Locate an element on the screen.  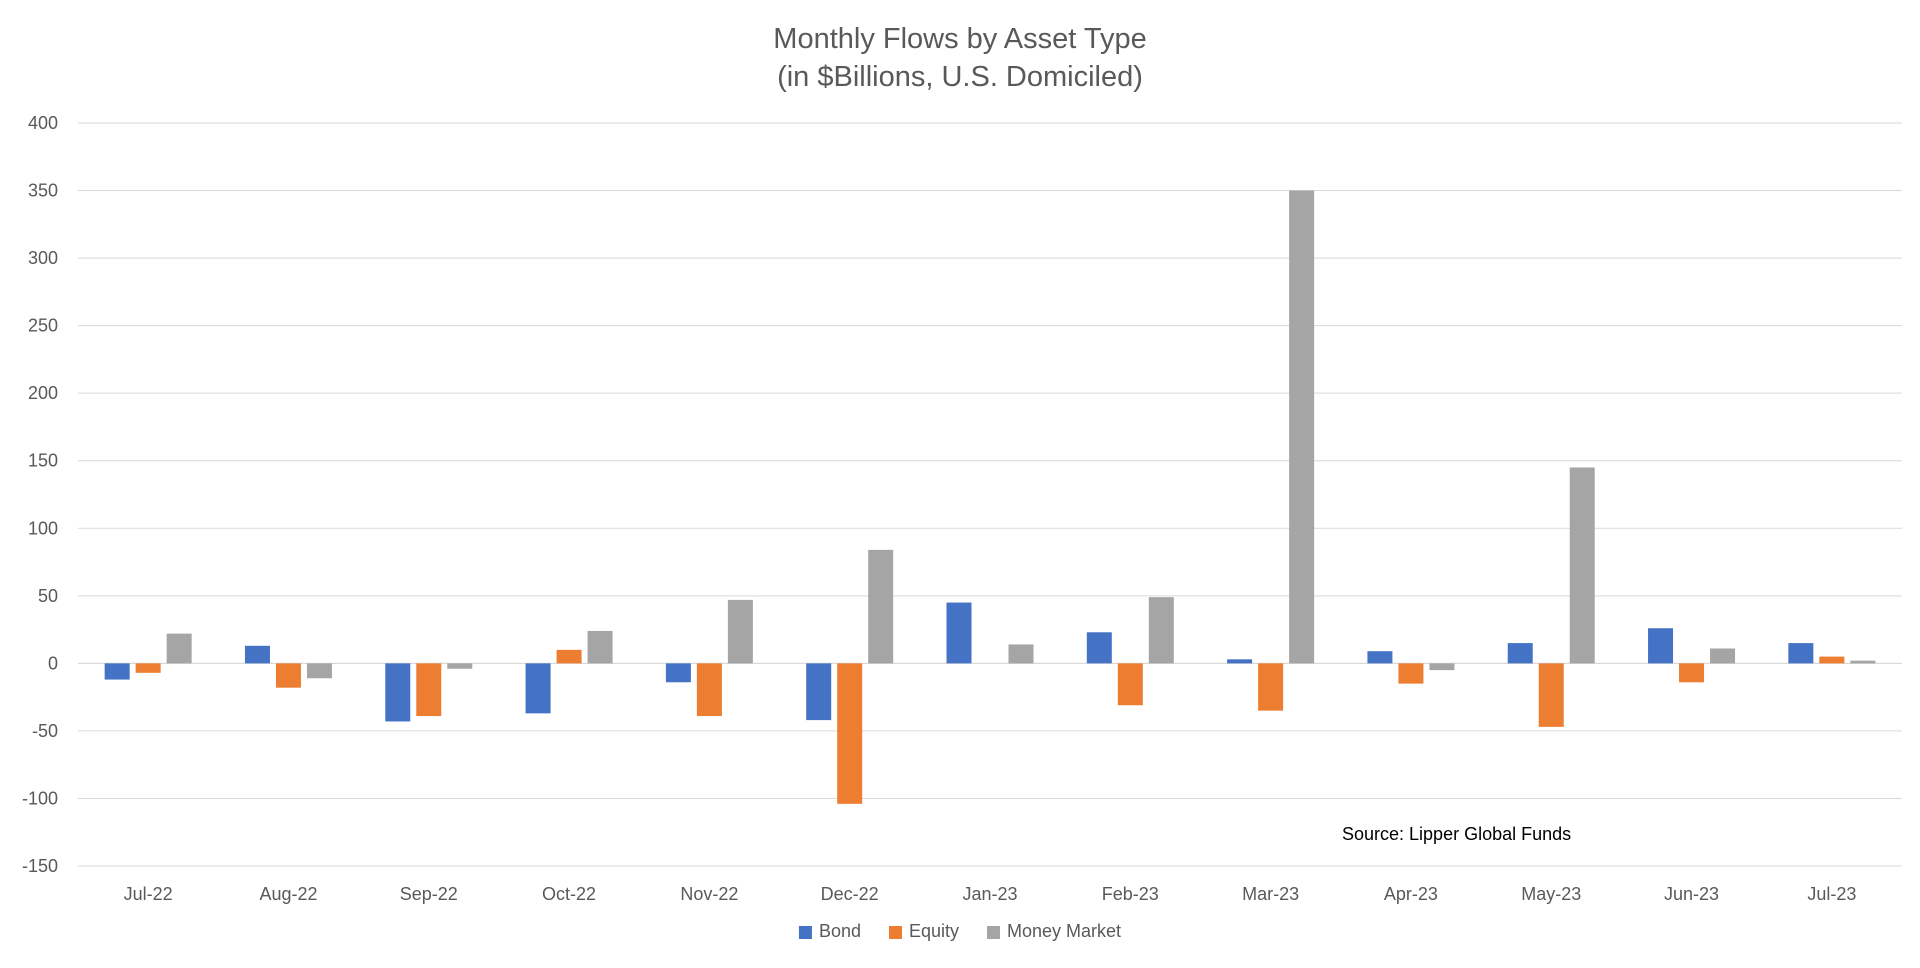
x-tick-label: Sep-22 is located at coordinates (429, 894).